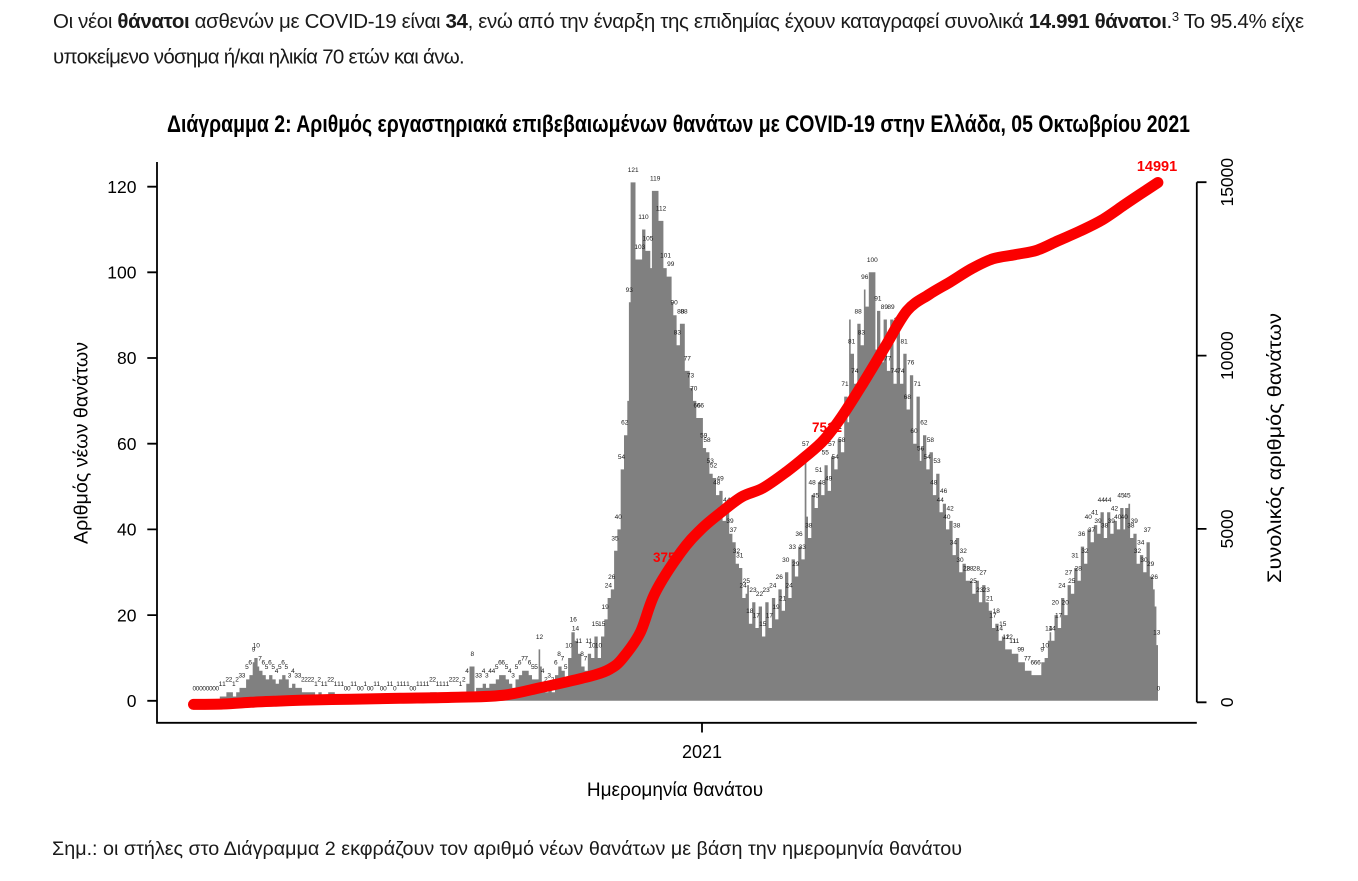 The width and height of the screenshot is (1358, 881). What do you see at coordinates (1046, 646) in the screenshot?
I see `svg-text: 10` at bounding box center [1046, 646].